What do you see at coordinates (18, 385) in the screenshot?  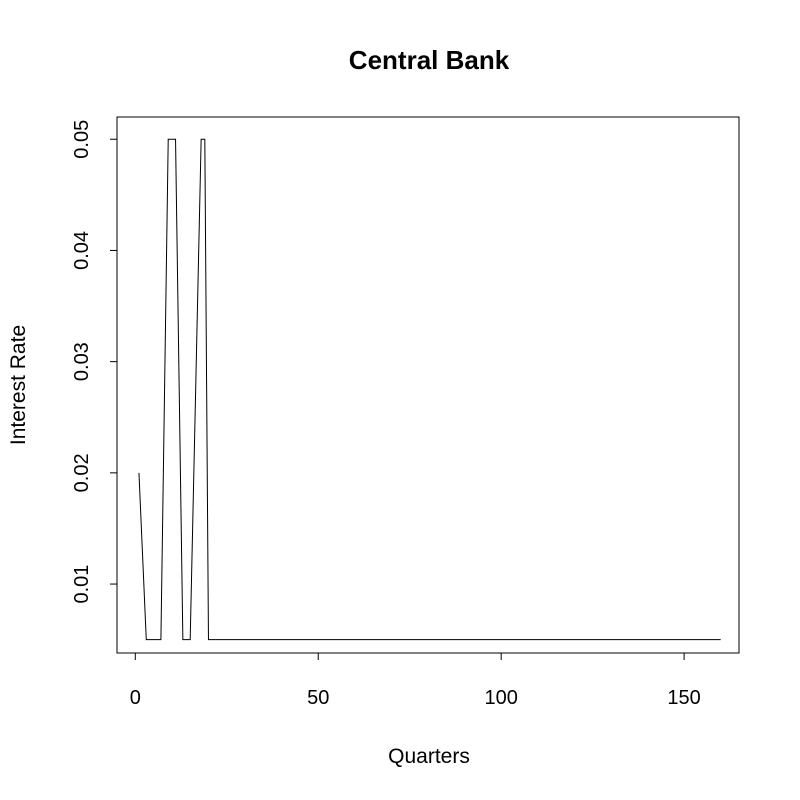 I see `y-axis-label: Interest Rate` at bounding box center [18, 385].